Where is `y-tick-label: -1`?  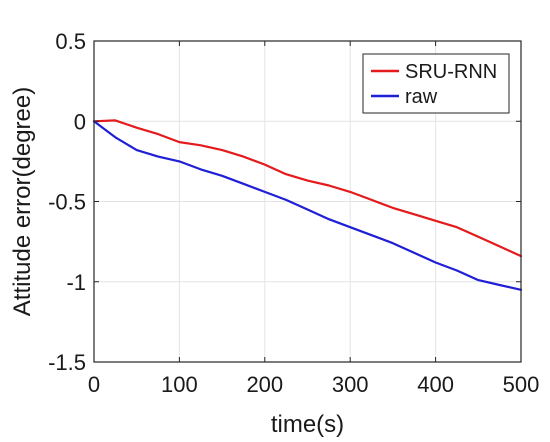
y-tick-label: -1 is located at coordinates (76, 282).